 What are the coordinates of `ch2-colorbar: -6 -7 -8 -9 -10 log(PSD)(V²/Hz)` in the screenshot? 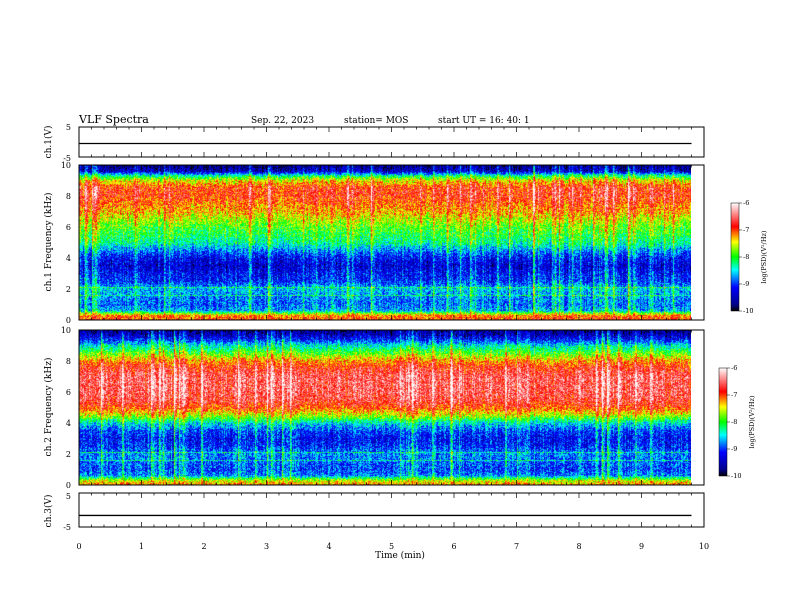 It's located at (737, 422).